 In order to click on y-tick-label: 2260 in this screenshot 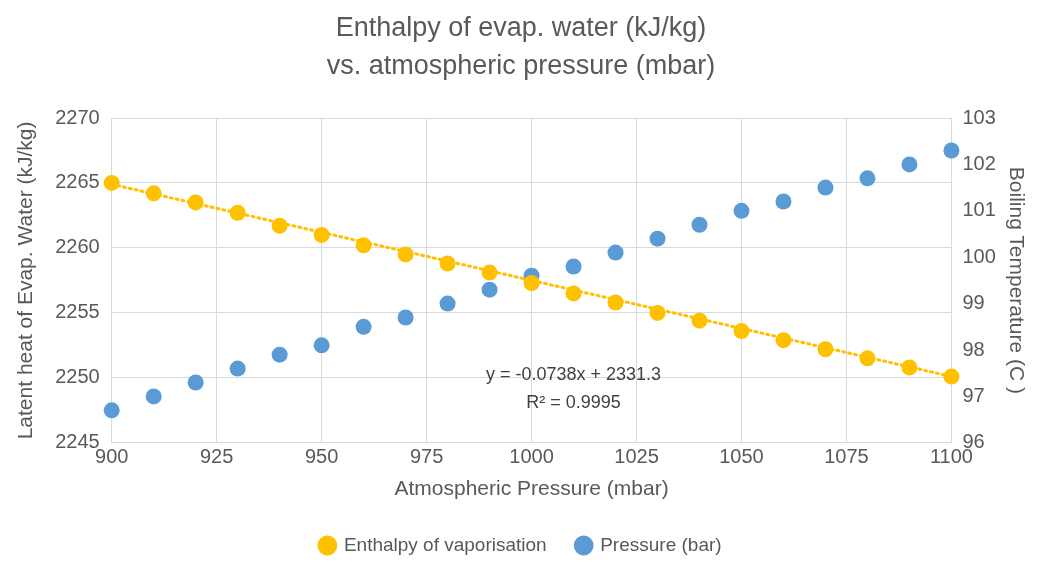, I will do `click(77, 246)`.